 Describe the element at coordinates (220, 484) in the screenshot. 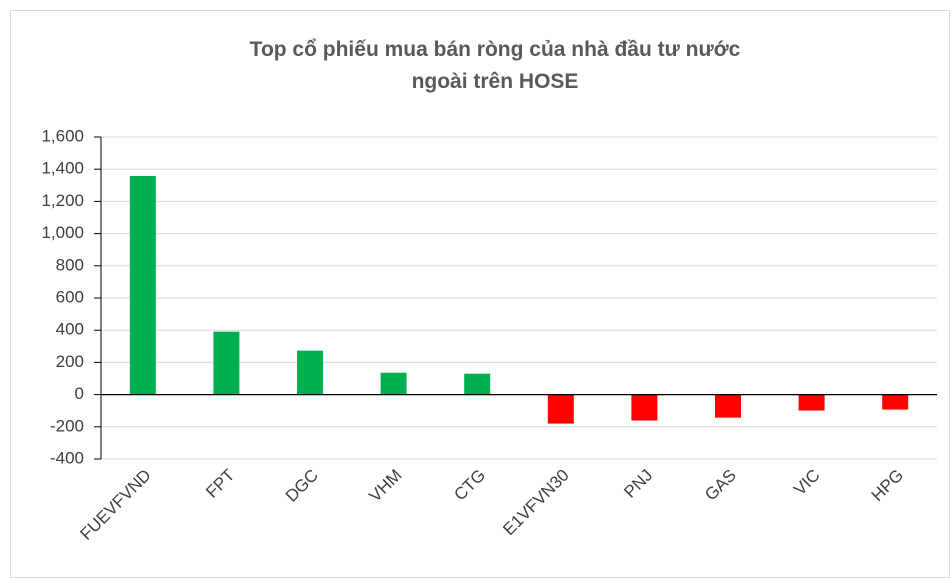

I see `x-tick-label: FPT` at that location.